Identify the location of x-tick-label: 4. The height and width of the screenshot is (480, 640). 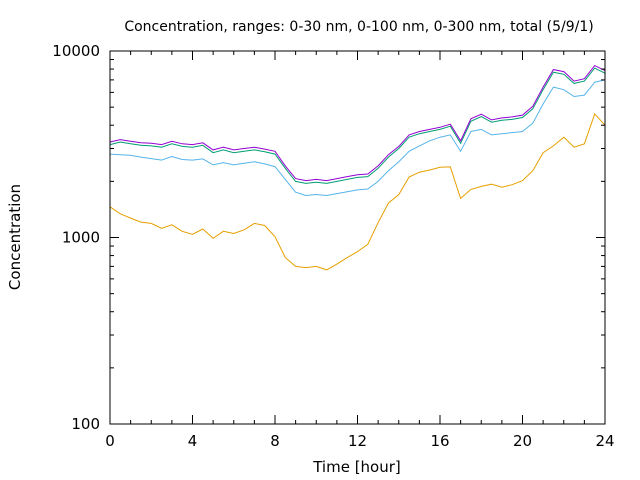
(193, 441).